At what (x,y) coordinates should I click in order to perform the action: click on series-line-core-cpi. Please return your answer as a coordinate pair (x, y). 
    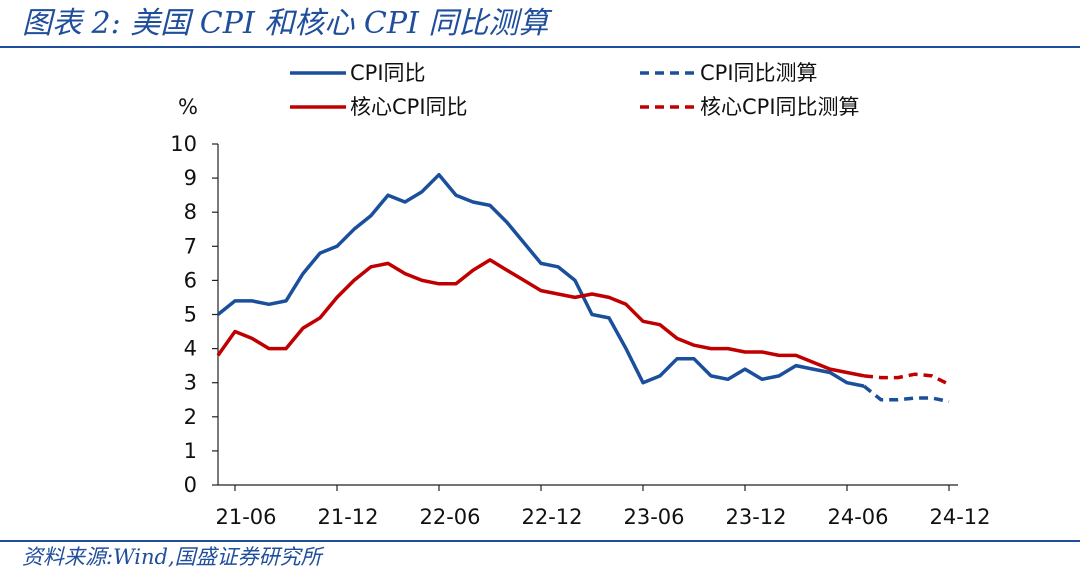
    Looking at the image, I should click on (540, 318).